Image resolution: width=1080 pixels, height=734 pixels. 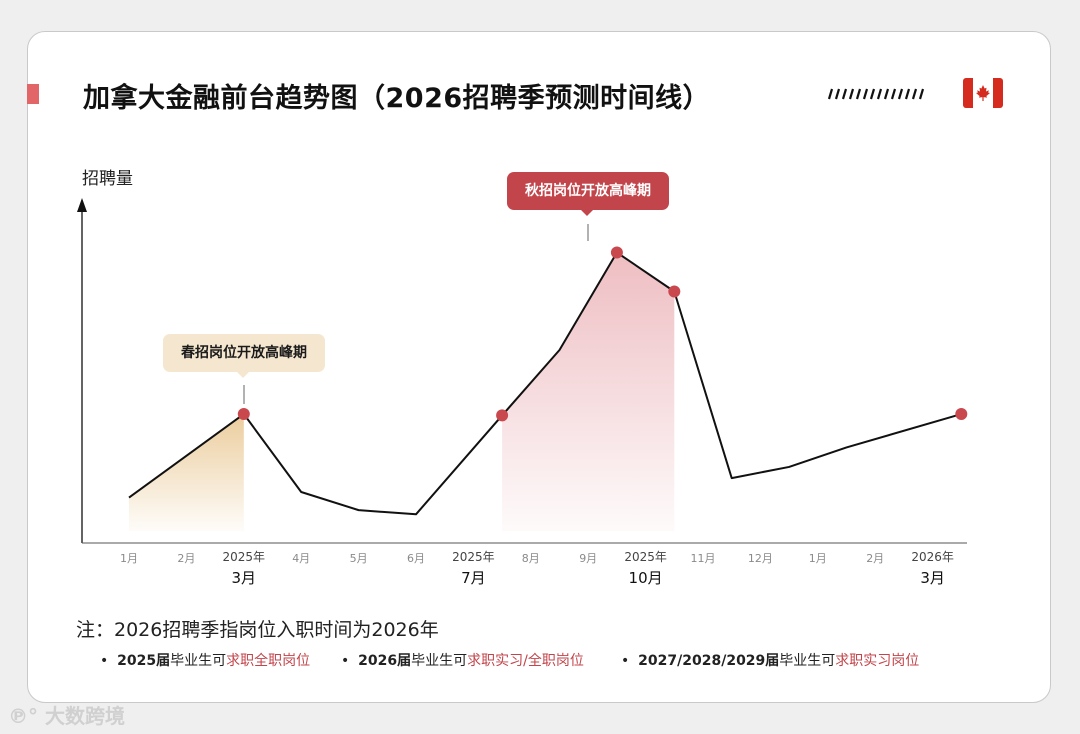 I want to click on x-tick-year-label: 2026年, so click(x=932, y=557).